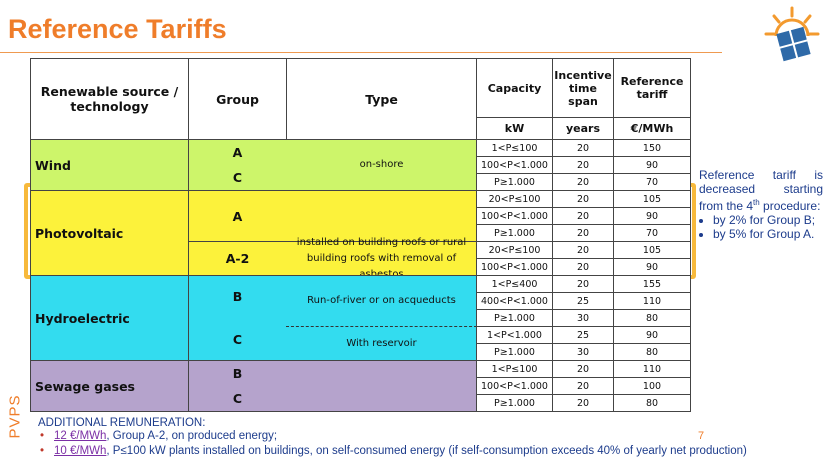 Image resolution: width=830 pixels, height=465 pixels. I want to click on source-cell: Sewage gases, so click(109, 386).